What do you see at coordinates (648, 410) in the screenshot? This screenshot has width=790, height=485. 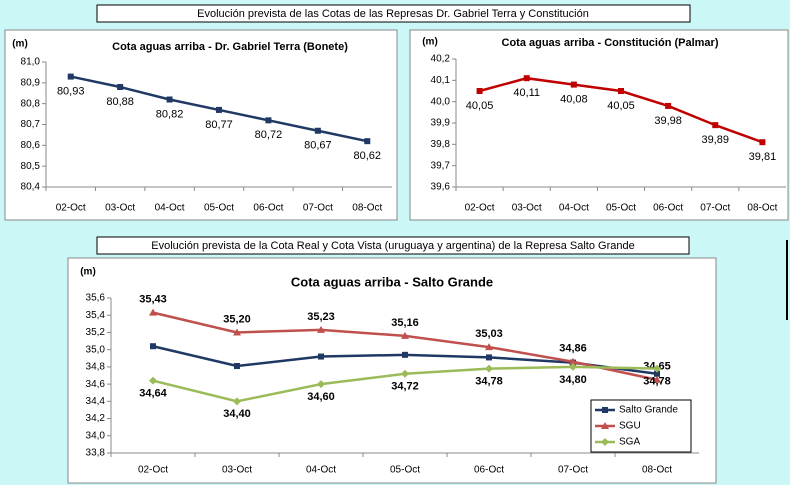 I see `legend-label: Salto Grande` at bounding box center [648, 410].